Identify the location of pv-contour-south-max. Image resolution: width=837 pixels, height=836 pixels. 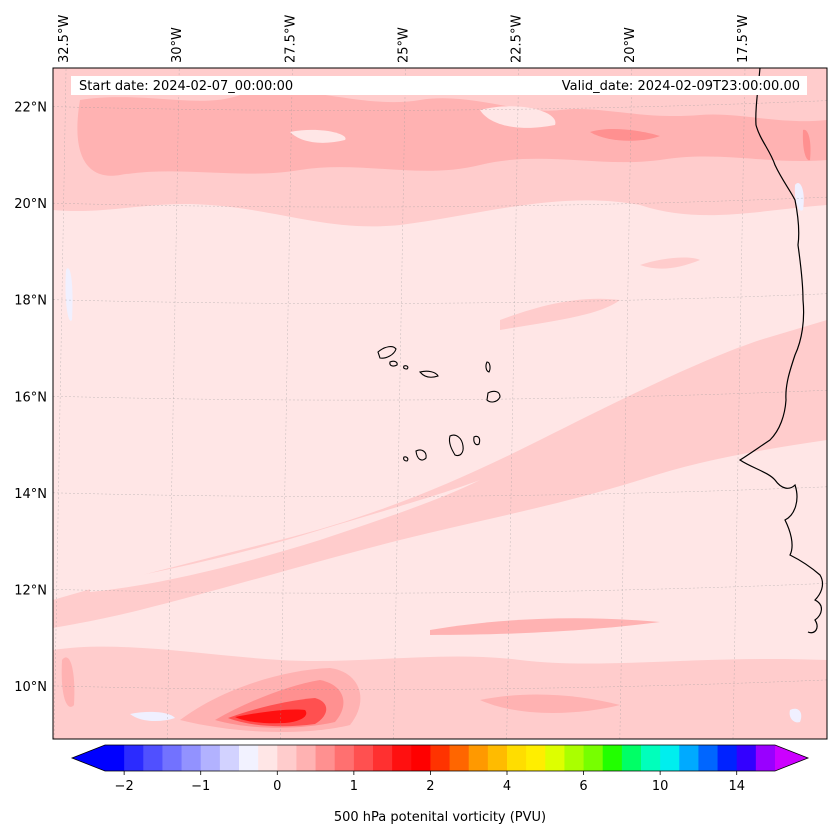
(271, 716).